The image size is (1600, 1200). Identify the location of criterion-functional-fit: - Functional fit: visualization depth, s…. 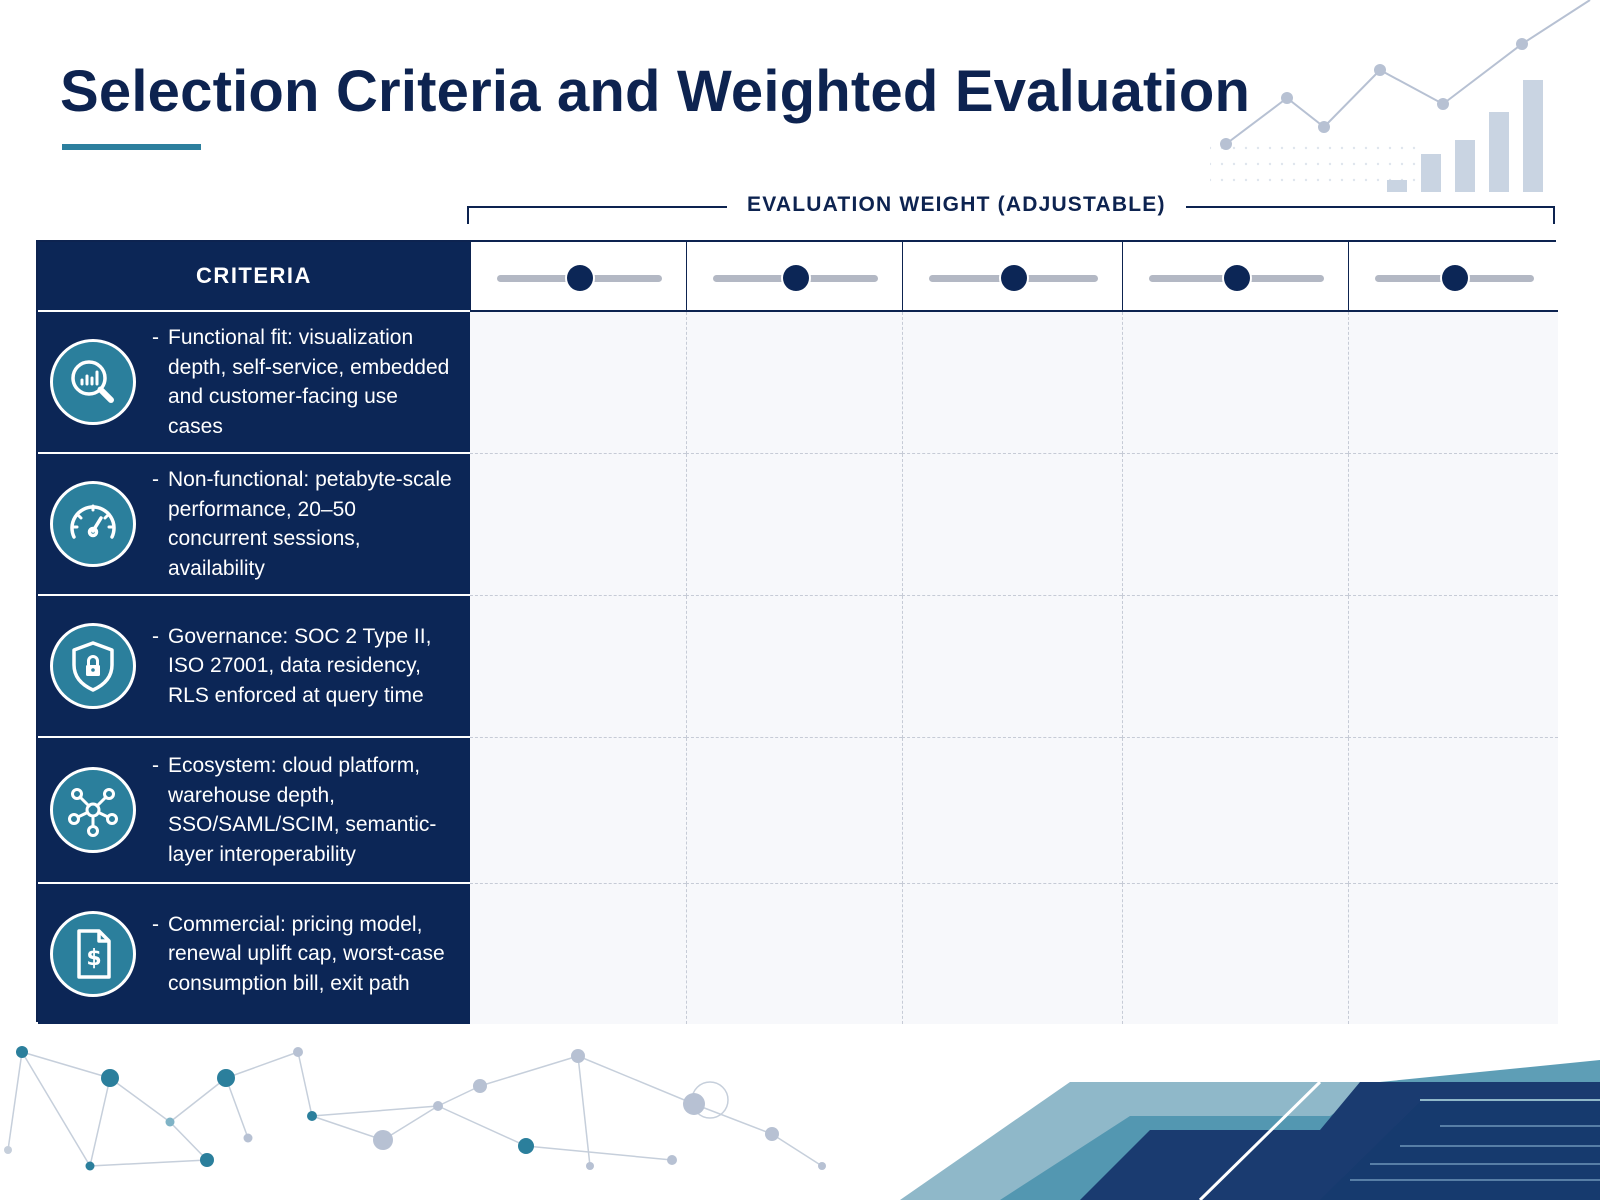
(254, 383).